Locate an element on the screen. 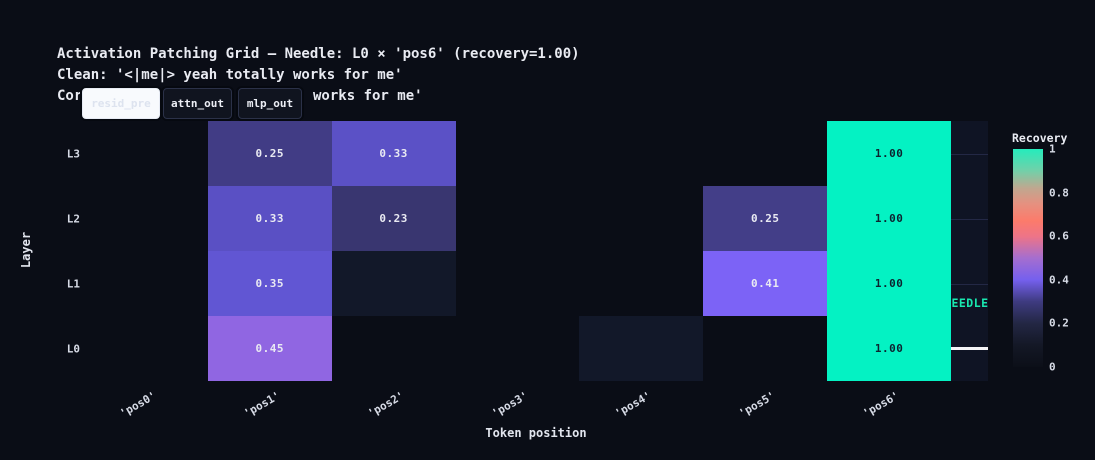 This screenshot has height=460, width=1095. x-tick-label: 'pos1' is located at coordinates (262, 405).